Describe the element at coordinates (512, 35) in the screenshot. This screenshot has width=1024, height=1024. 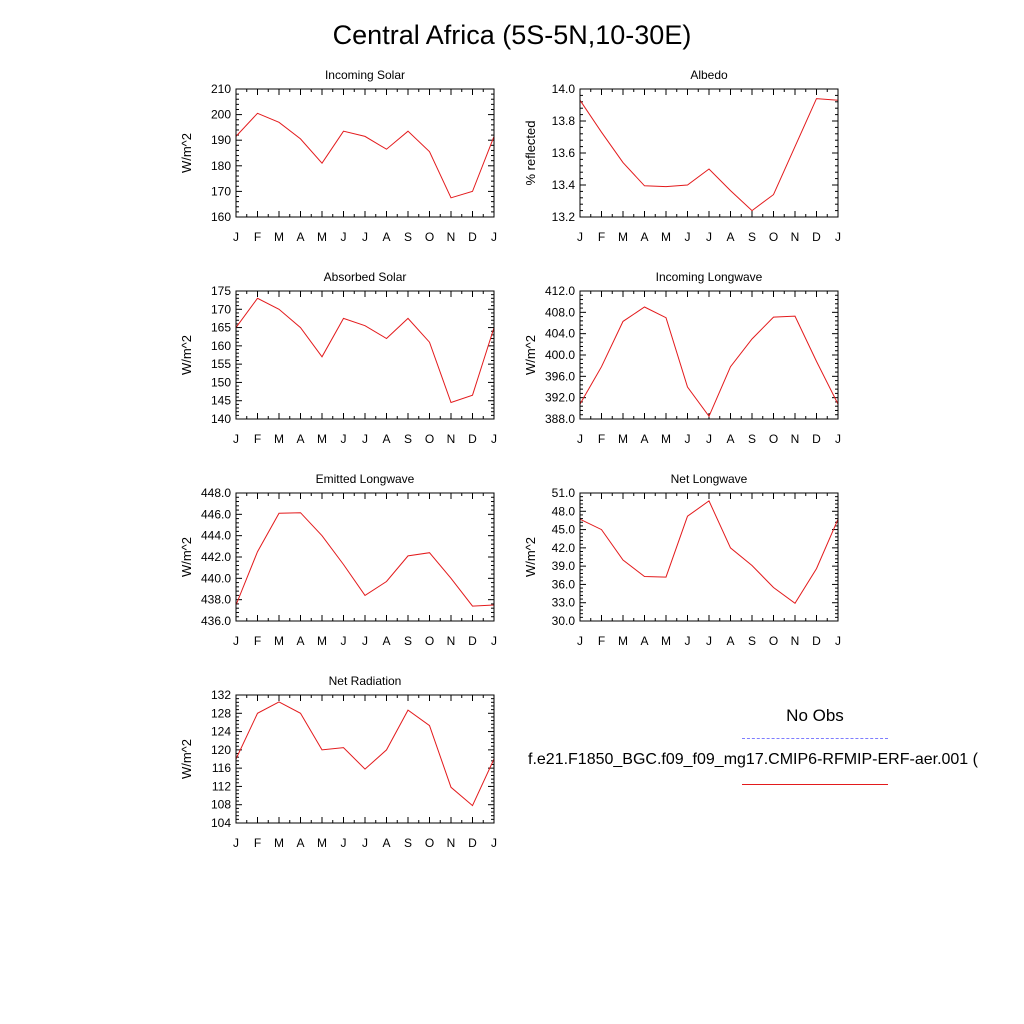
I see `figure-title: Central Africa (5S-5N,10-30E)` at that location.